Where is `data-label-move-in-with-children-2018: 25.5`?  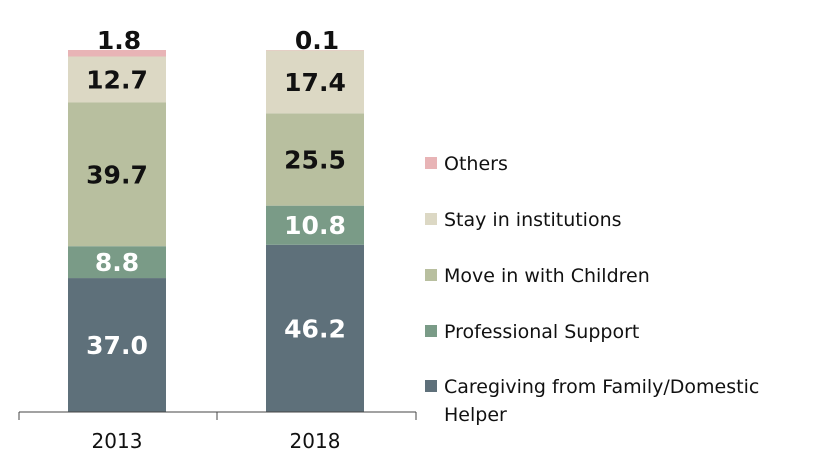 data-label-move-in-with-children-2018: 25.5 is located at coordinates (315, 160).